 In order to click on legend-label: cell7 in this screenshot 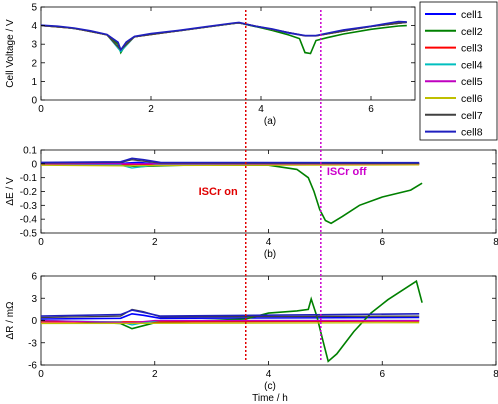, I will do `click(472, 116)`.